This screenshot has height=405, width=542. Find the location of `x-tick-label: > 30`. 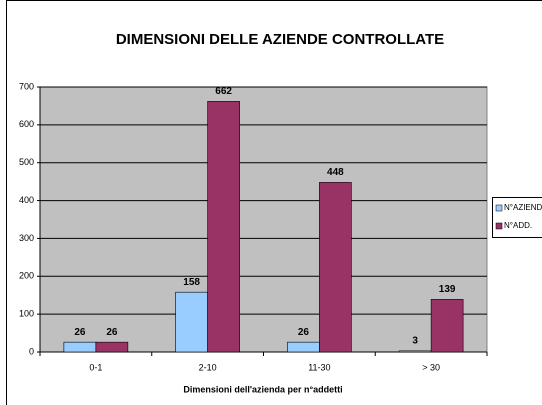

x-tick-label: > 30 is located at coordinates (431, 367).